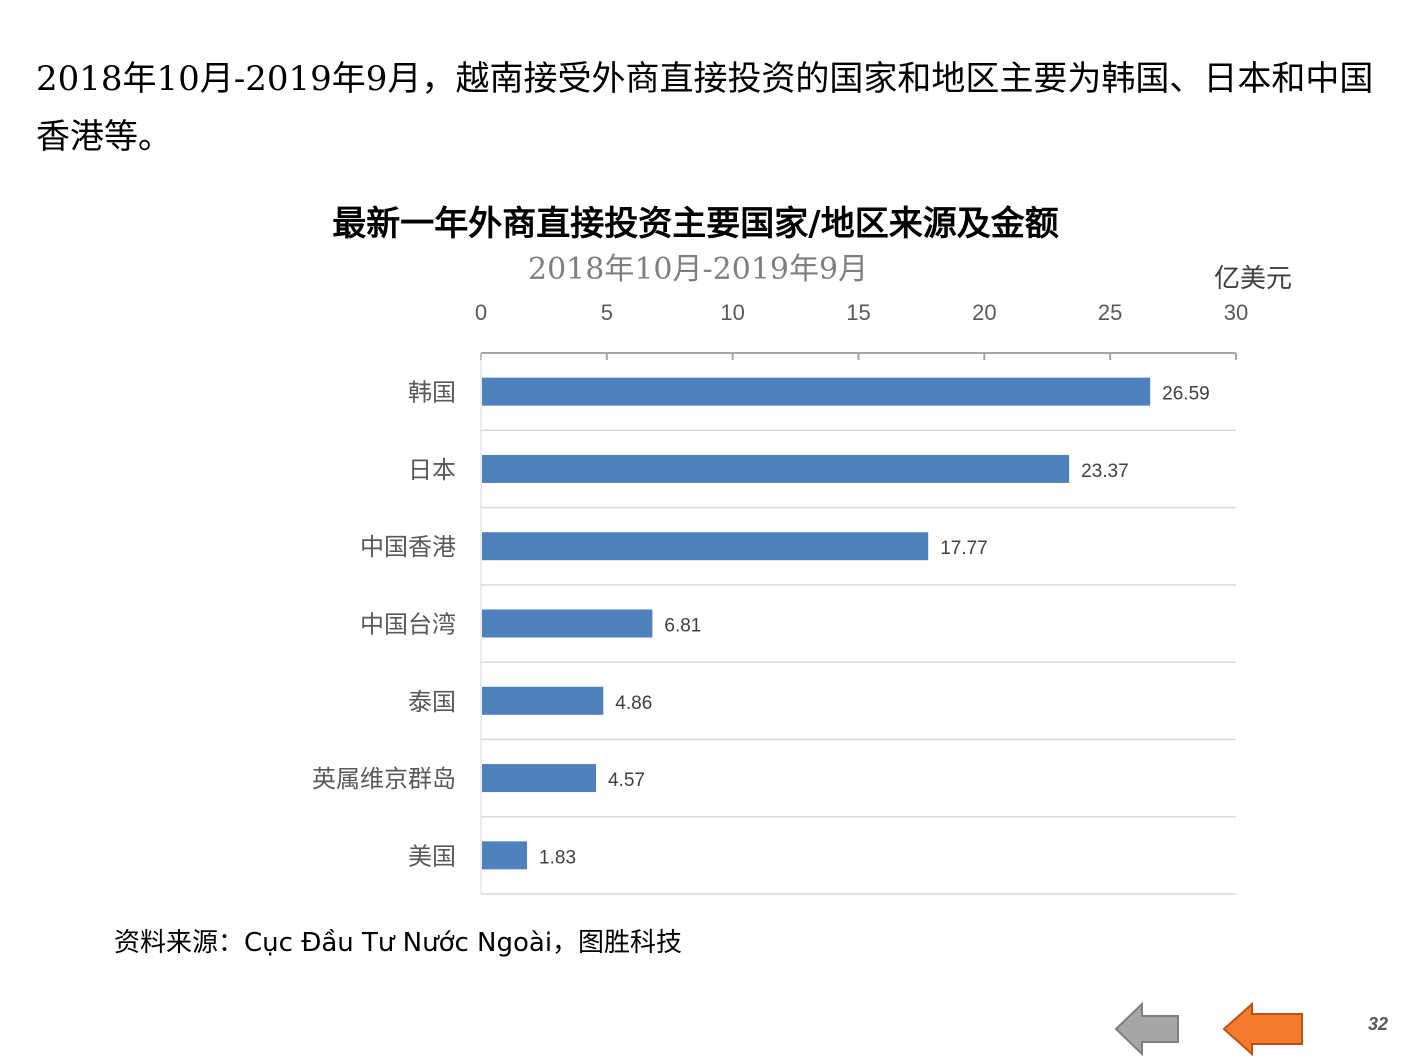  I want to click on category-label: 中国香港, so click(408, 547).